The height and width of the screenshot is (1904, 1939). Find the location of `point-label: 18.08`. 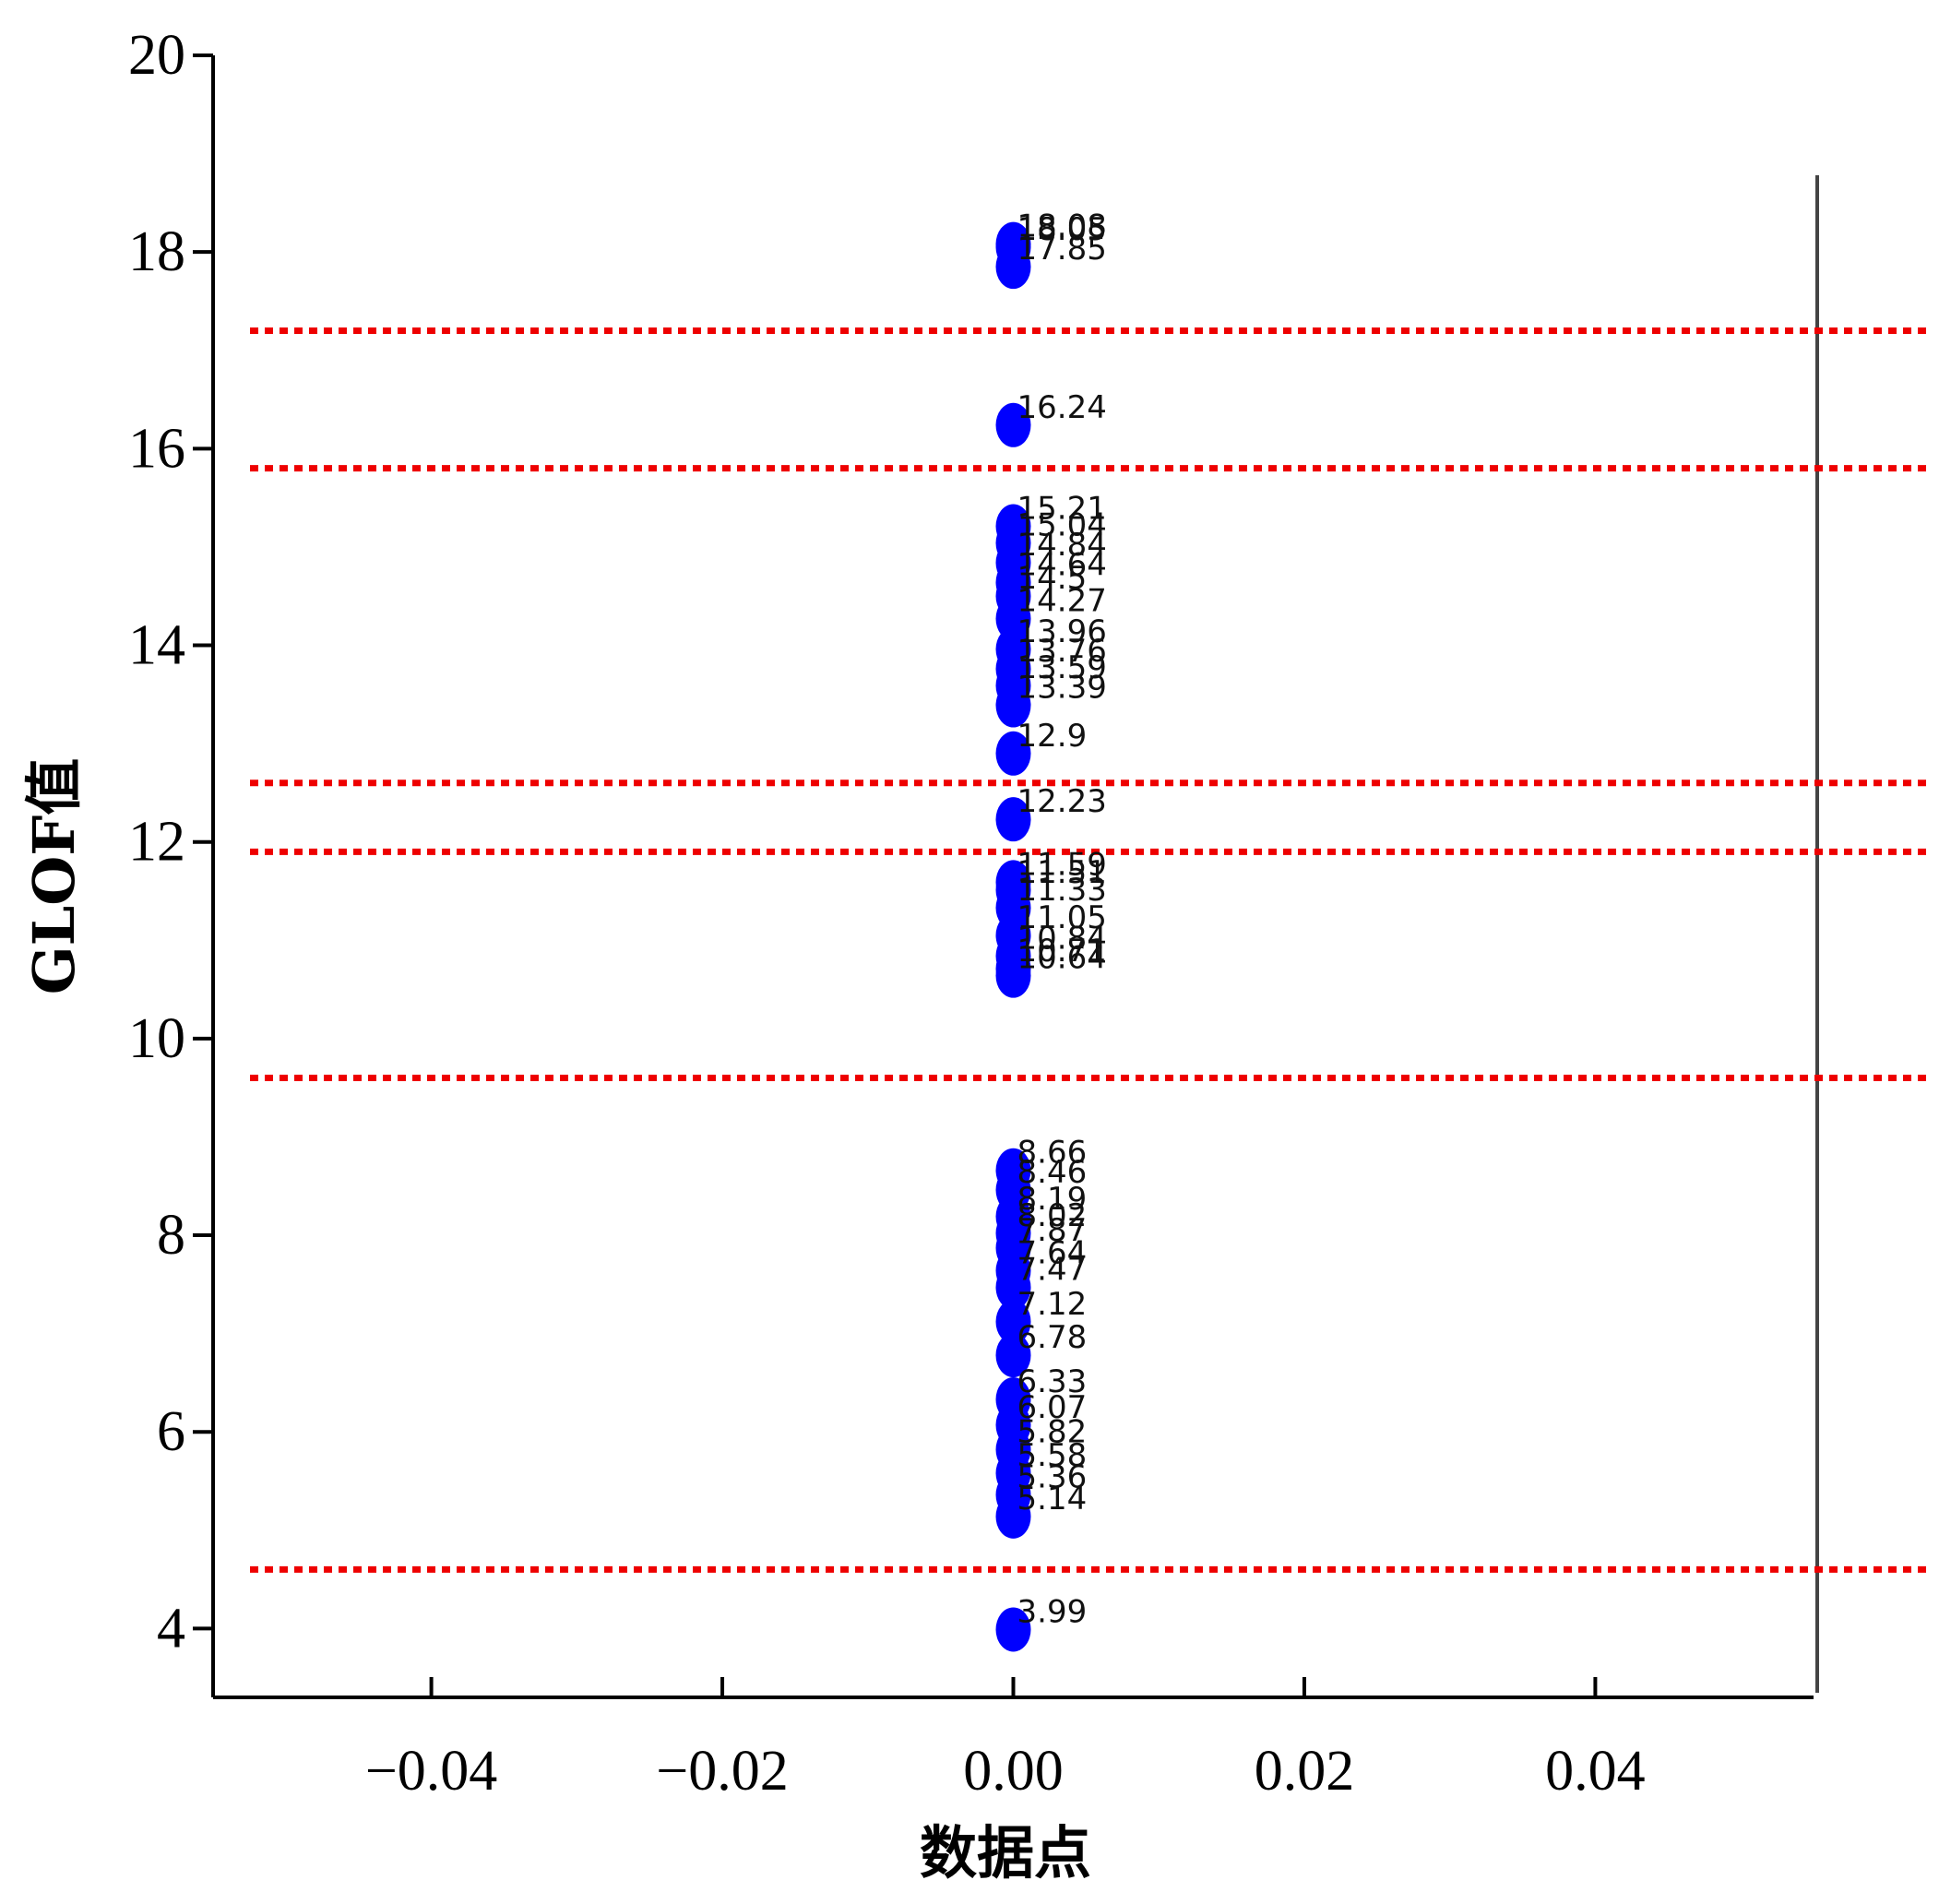

point-label: 18.08 is located at coordinates (1062, 226).